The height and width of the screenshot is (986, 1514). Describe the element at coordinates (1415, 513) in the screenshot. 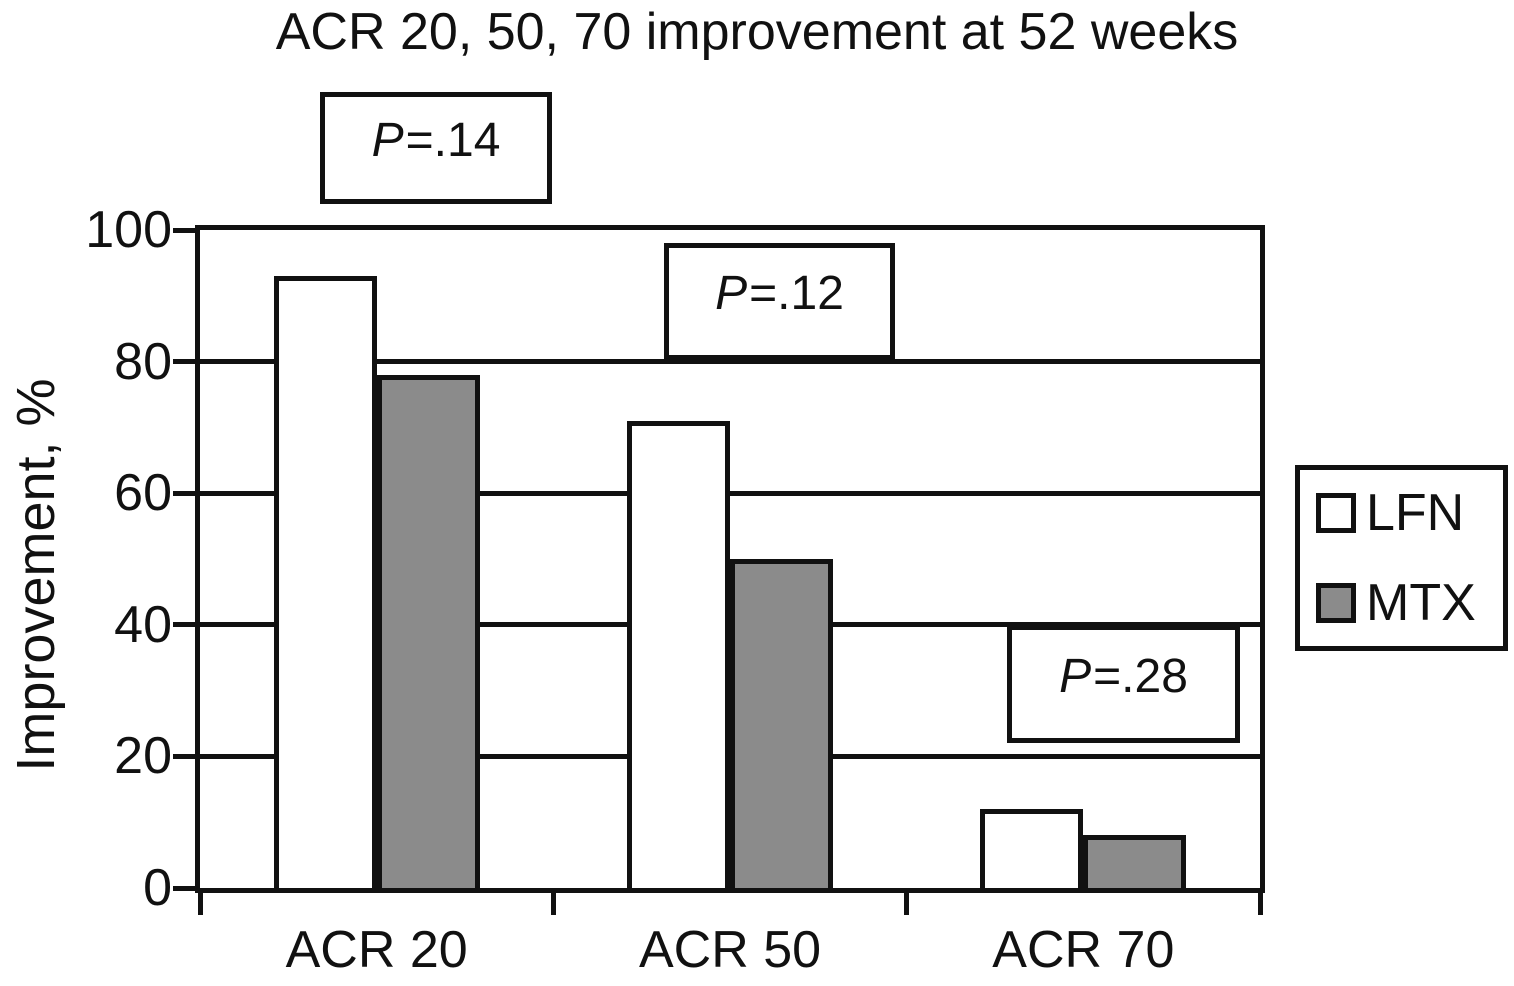

I see `legend-label-lfn: LFN` at that location.